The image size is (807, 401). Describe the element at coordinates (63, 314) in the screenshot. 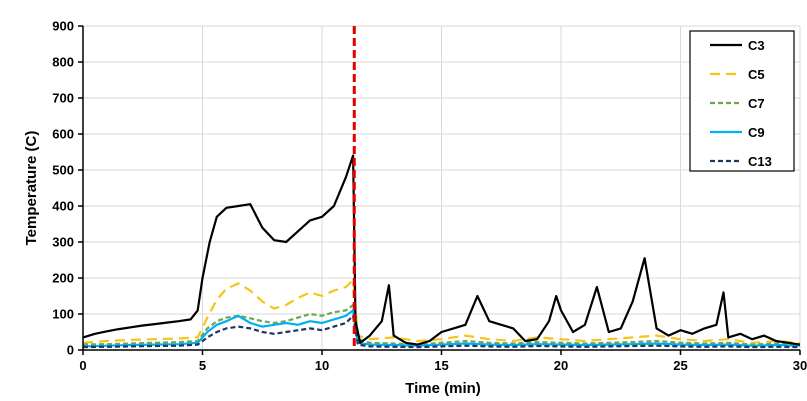

I see `y-tick-label: 100` at that location.